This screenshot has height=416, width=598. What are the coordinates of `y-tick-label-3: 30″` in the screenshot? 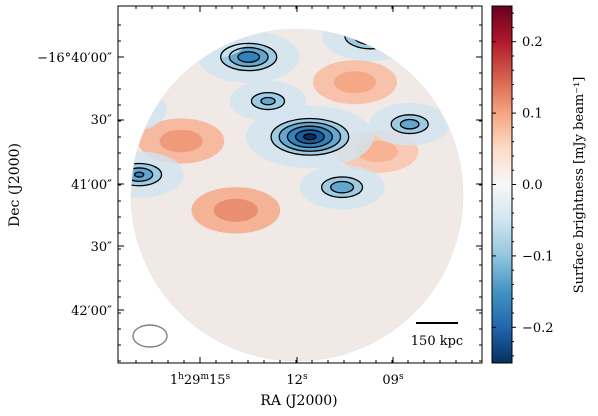 It's located at (102, 247).